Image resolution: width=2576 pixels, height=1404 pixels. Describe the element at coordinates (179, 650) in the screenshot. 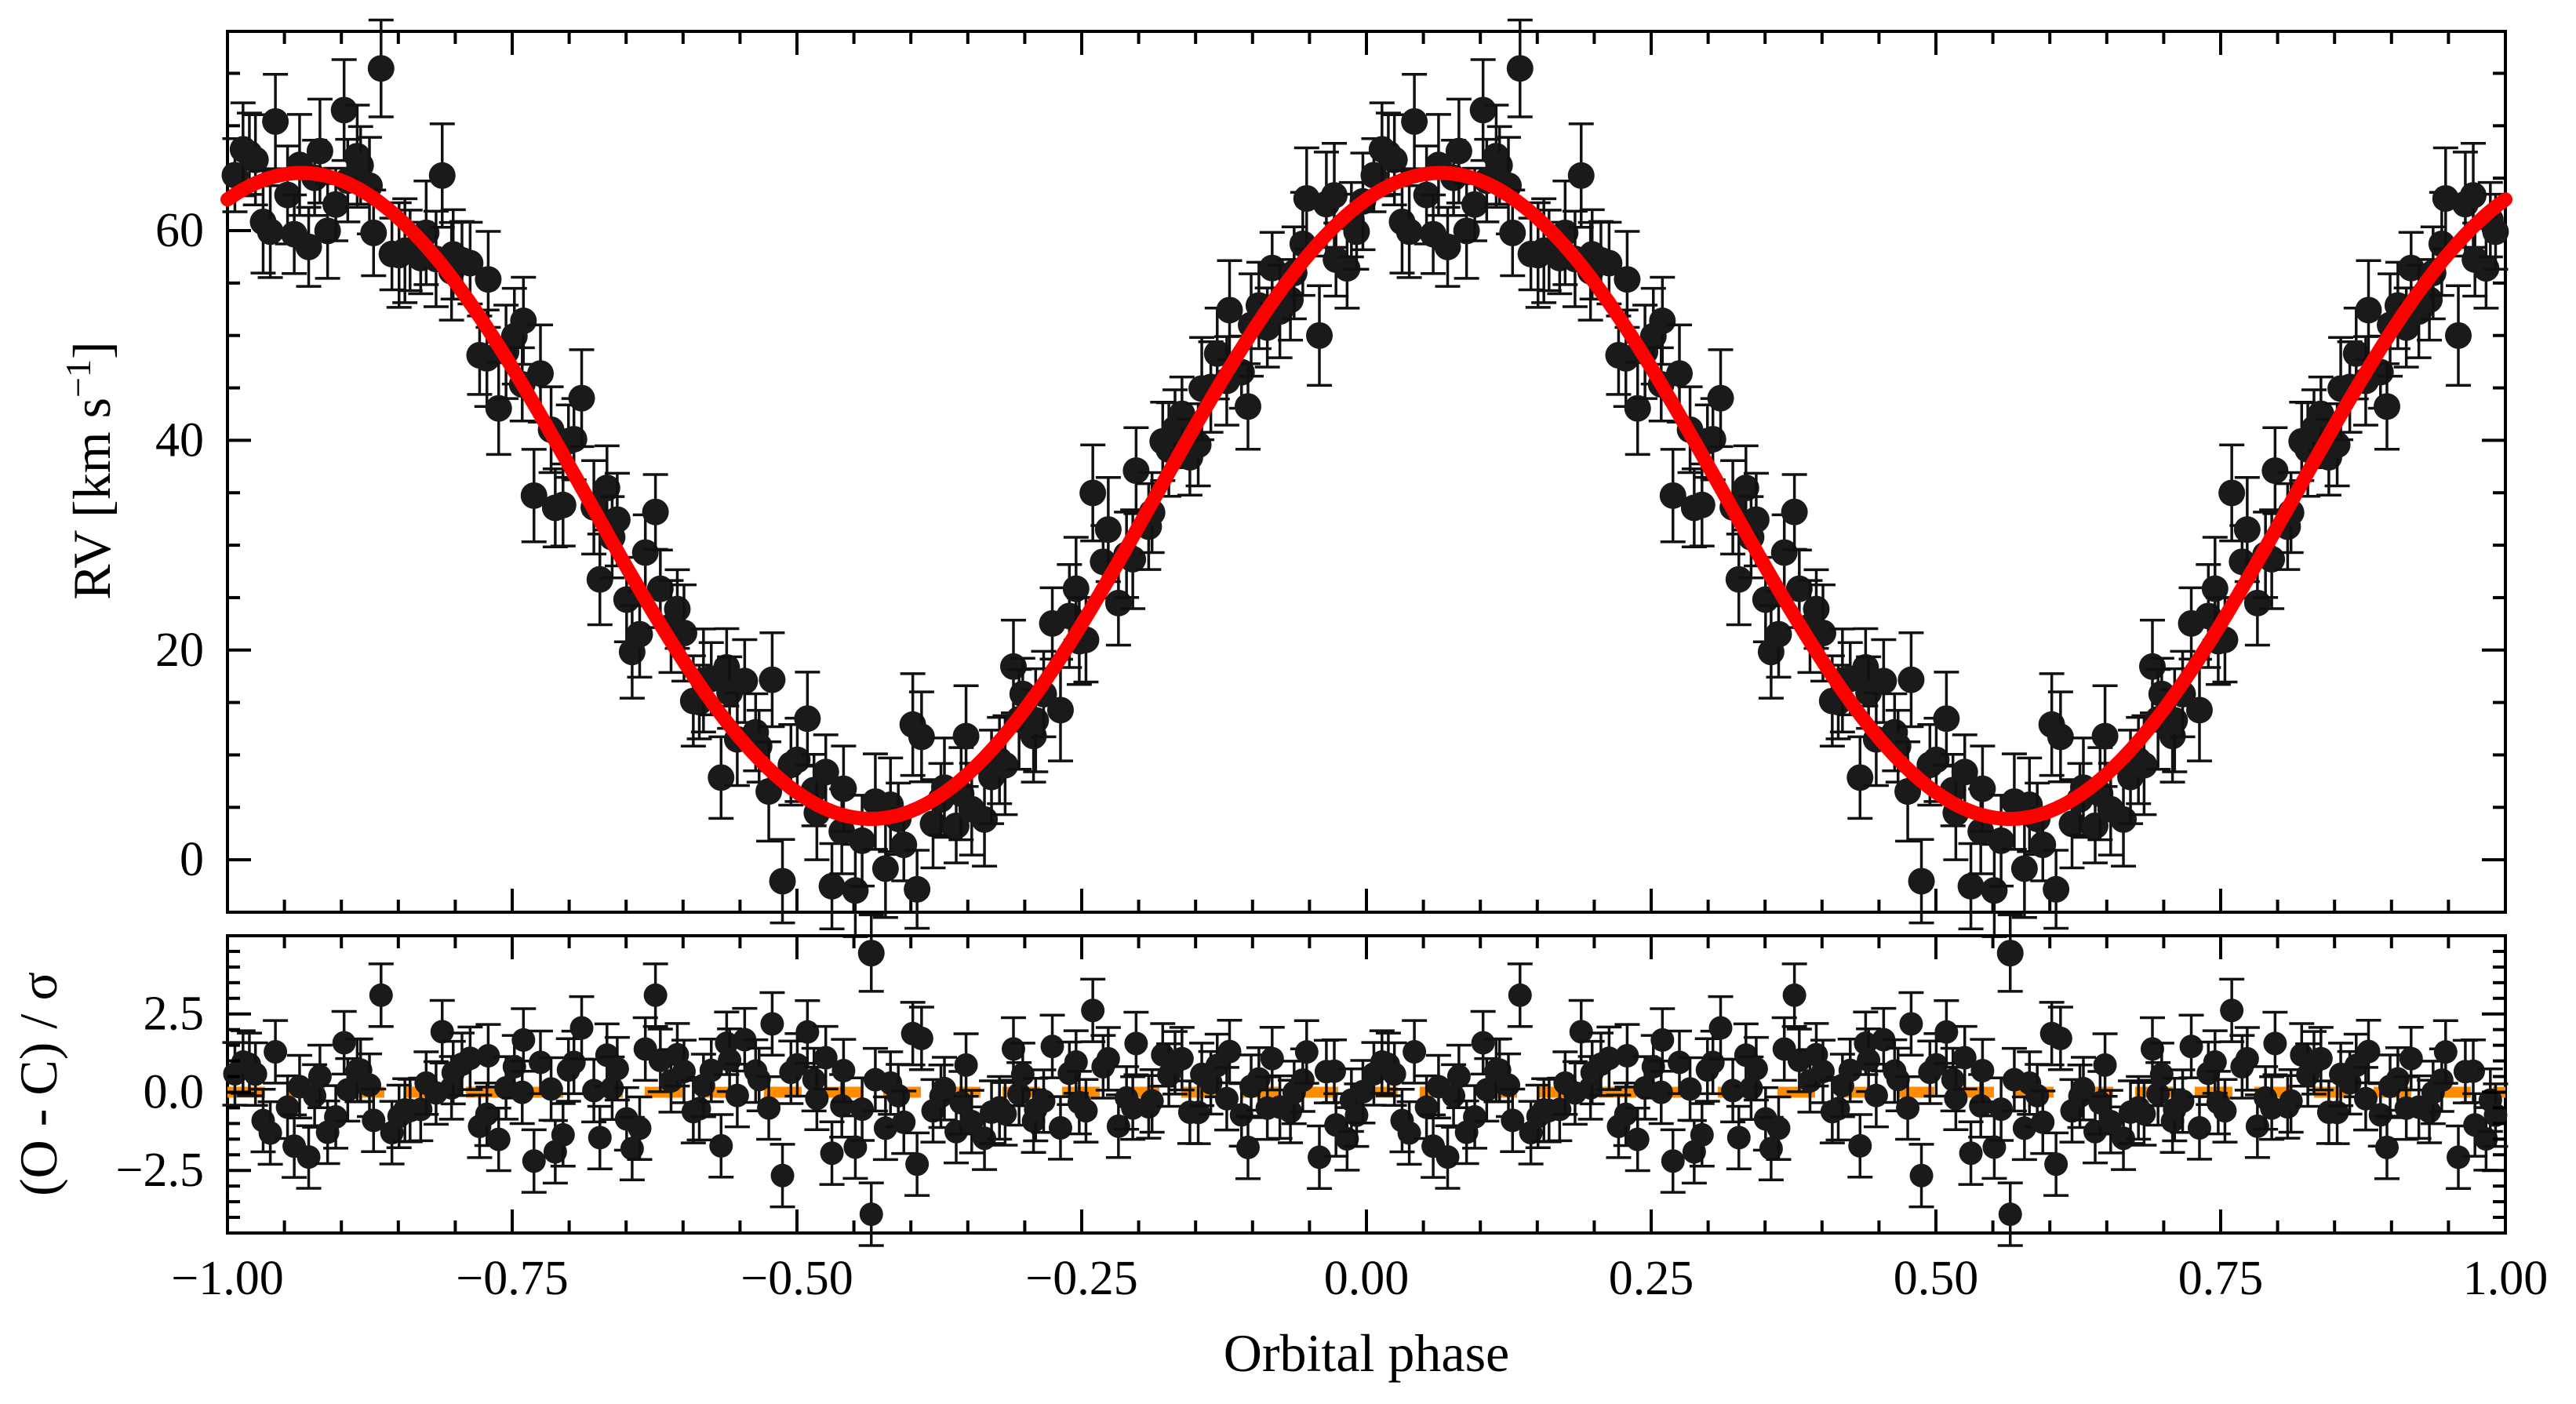

I see `y-tick-label: 20` at that location.